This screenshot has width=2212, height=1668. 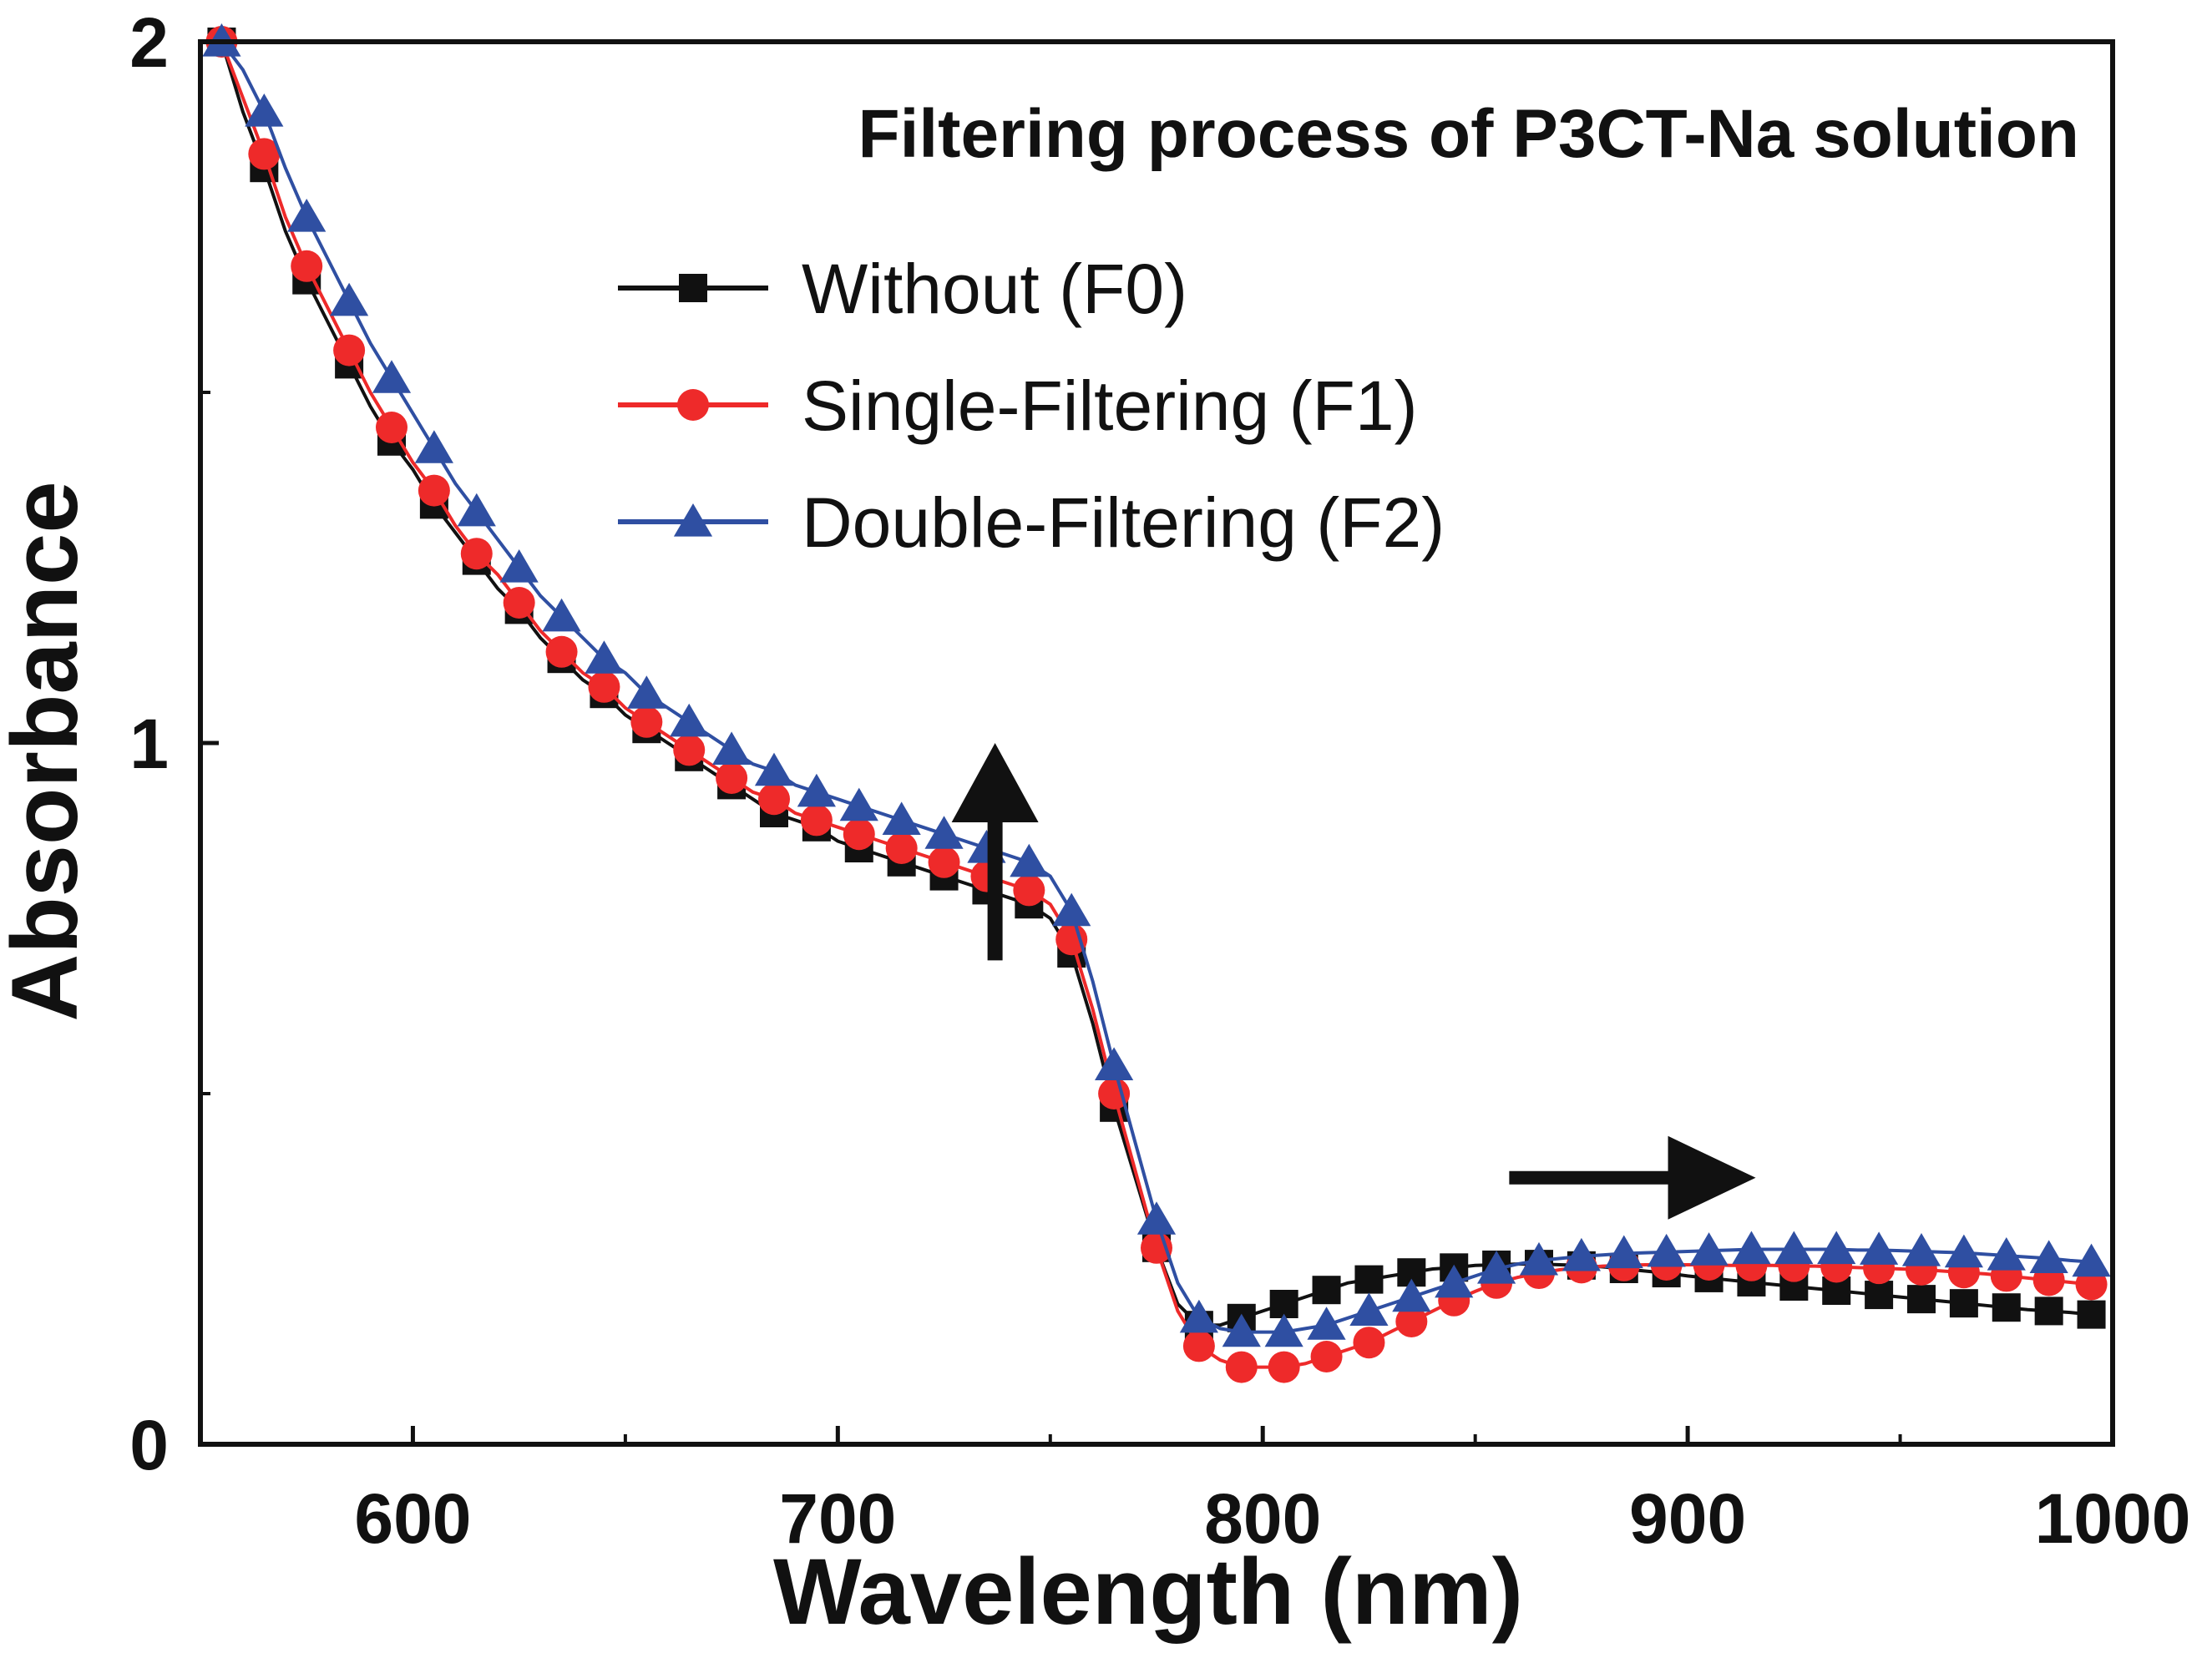 What do you see at coordinates (1110, 405) in the screenshot?
I see `legend-label: Single-Filtering (F1)` at bounding box center [1110, 405].